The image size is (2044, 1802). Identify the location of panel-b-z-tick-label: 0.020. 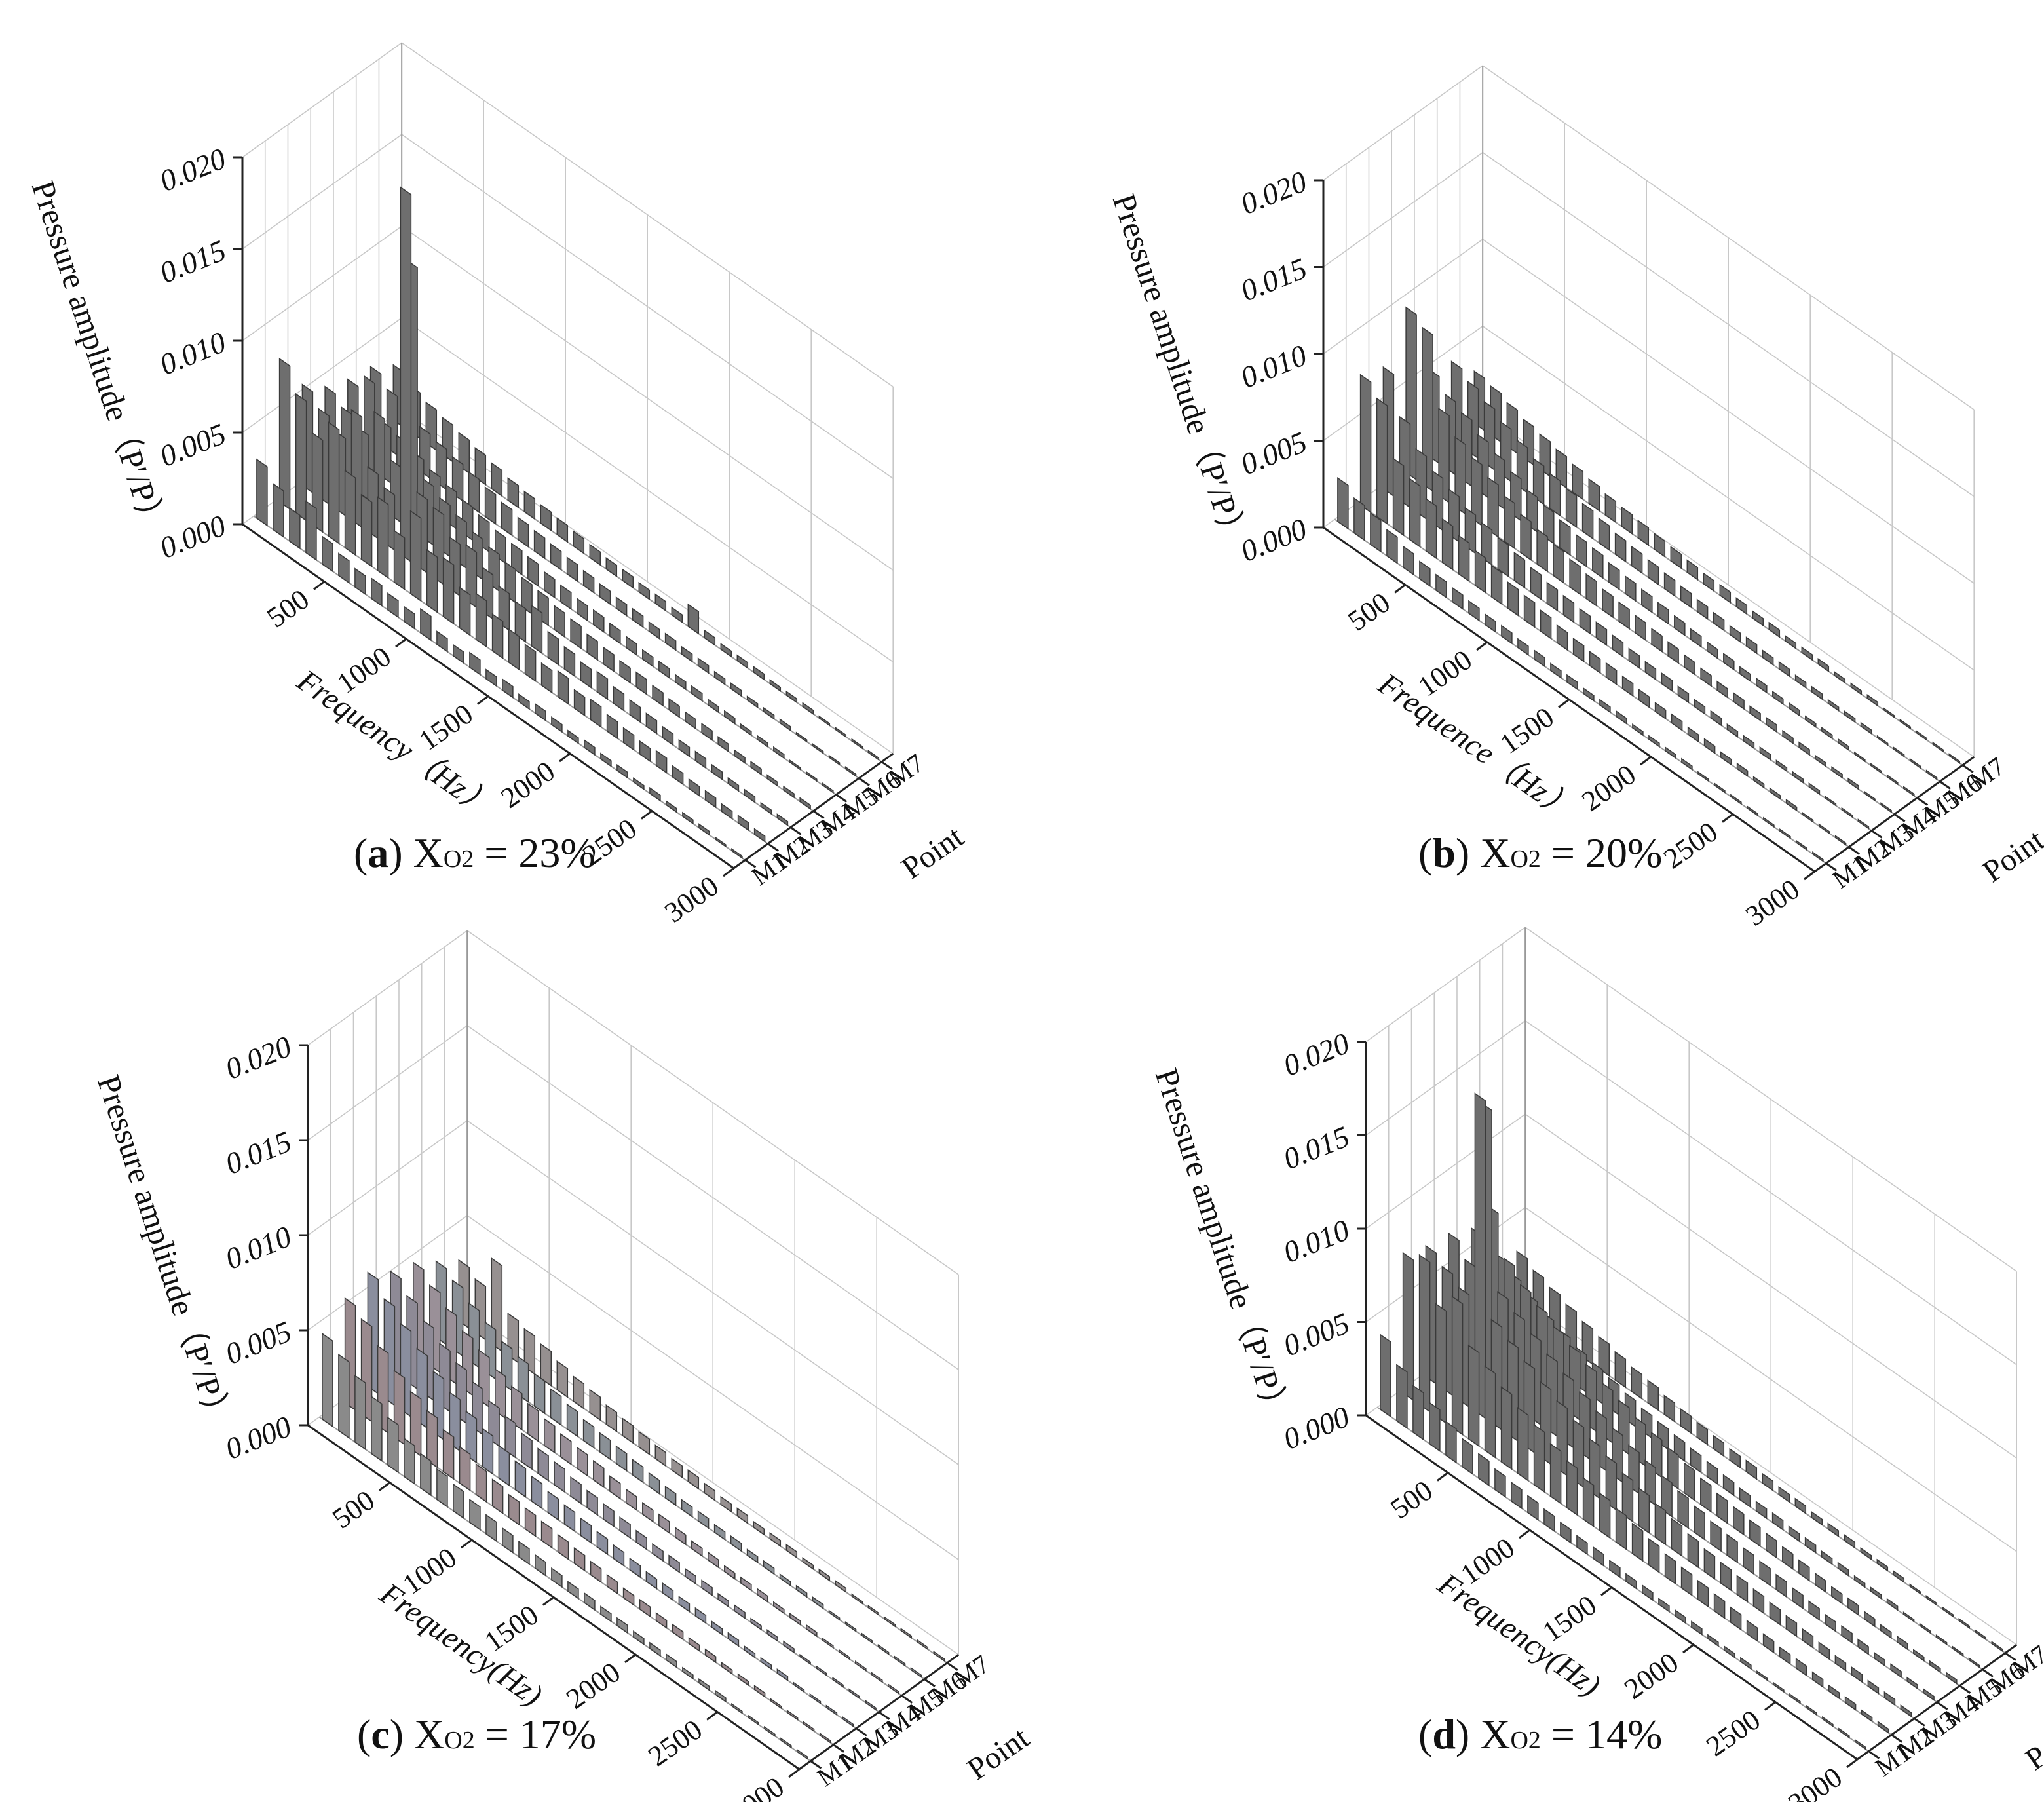
(1274, 193).